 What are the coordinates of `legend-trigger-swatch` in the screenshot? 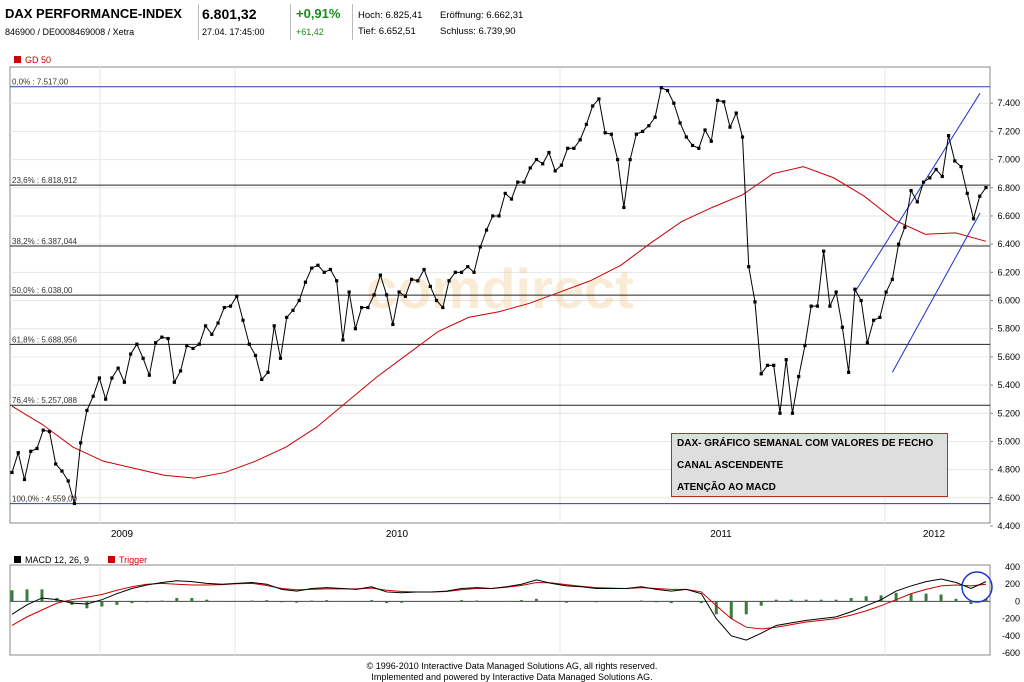 It's located at (111, 559).